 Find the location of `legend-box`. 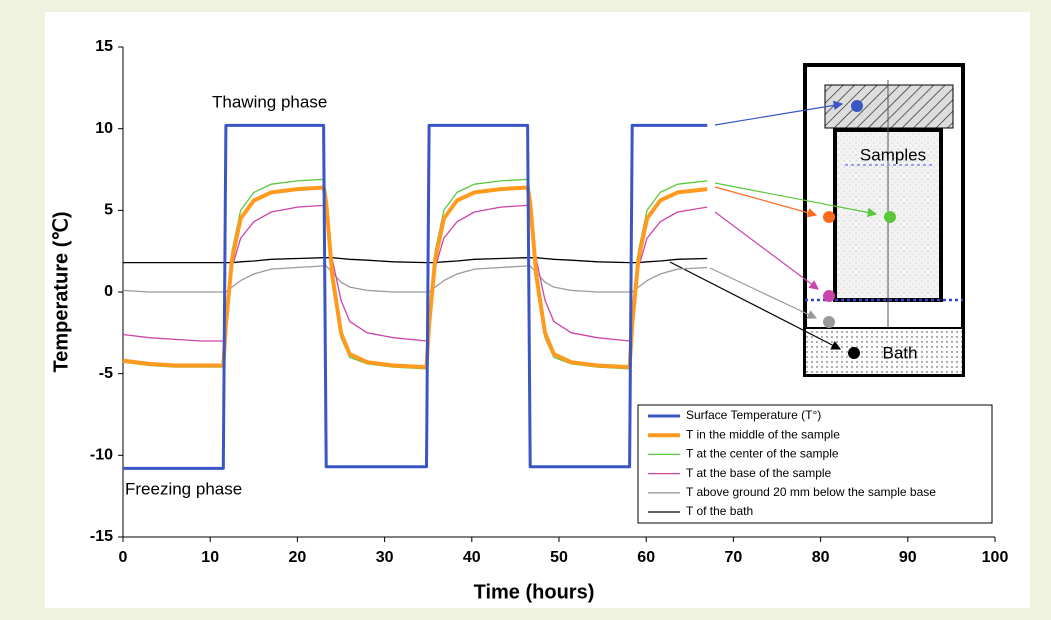

legend-box is located at coordinates (815, 464).